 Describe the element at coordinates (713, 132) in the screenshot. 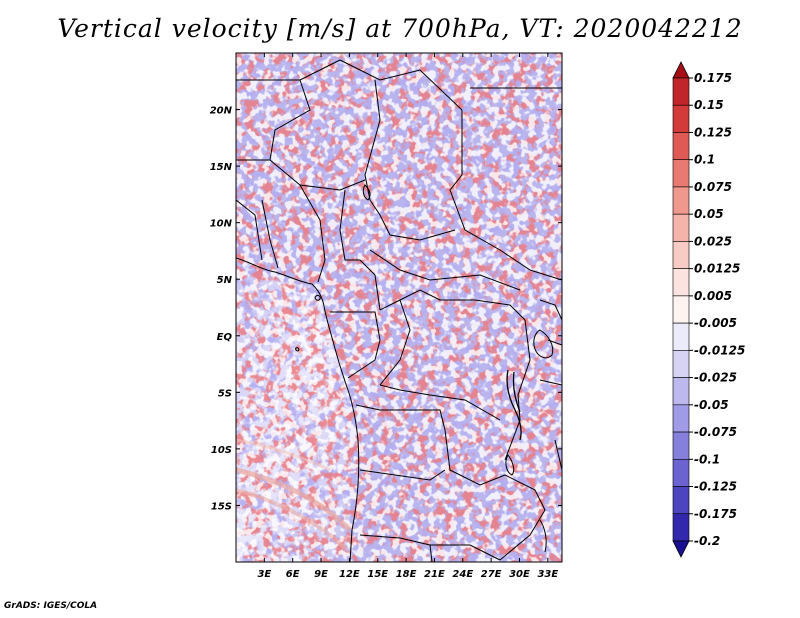

I see `colorbar-label: 0.125` at that location.